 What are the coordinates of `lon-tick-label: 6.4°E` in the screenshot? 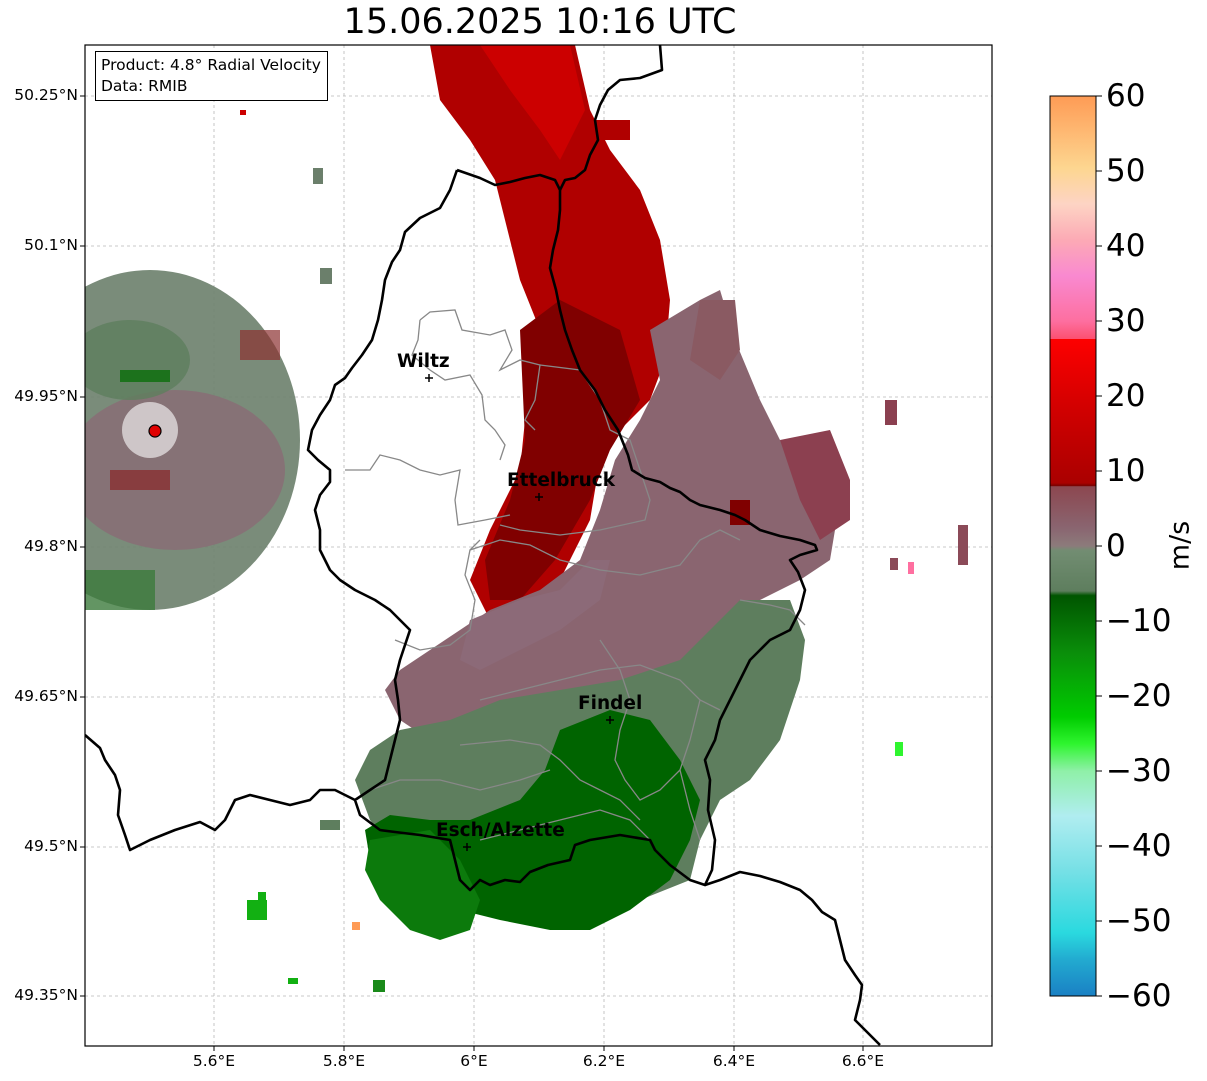 It's located at (734, 1061).